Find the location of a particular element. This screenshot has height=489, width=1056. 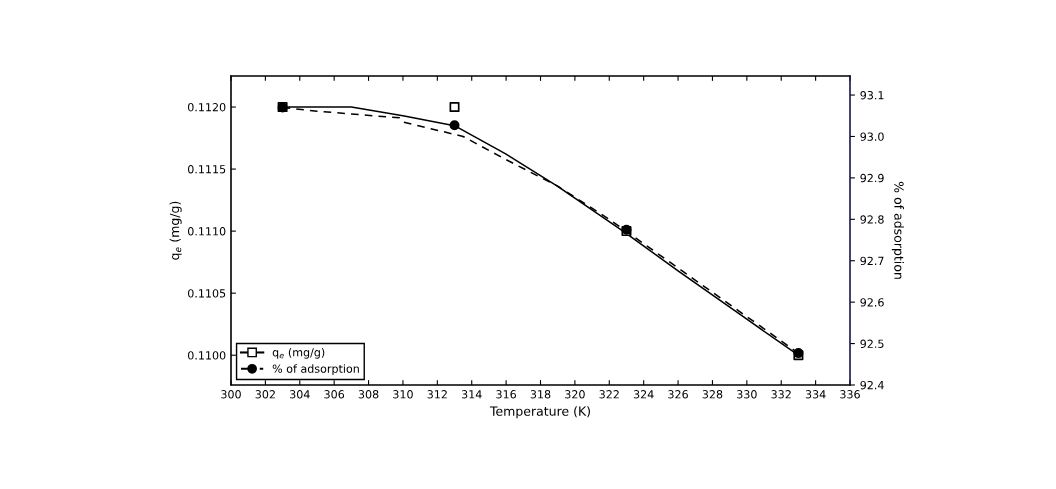

x-axis-title: Temperature (K) is located at coordinates (539, 412).